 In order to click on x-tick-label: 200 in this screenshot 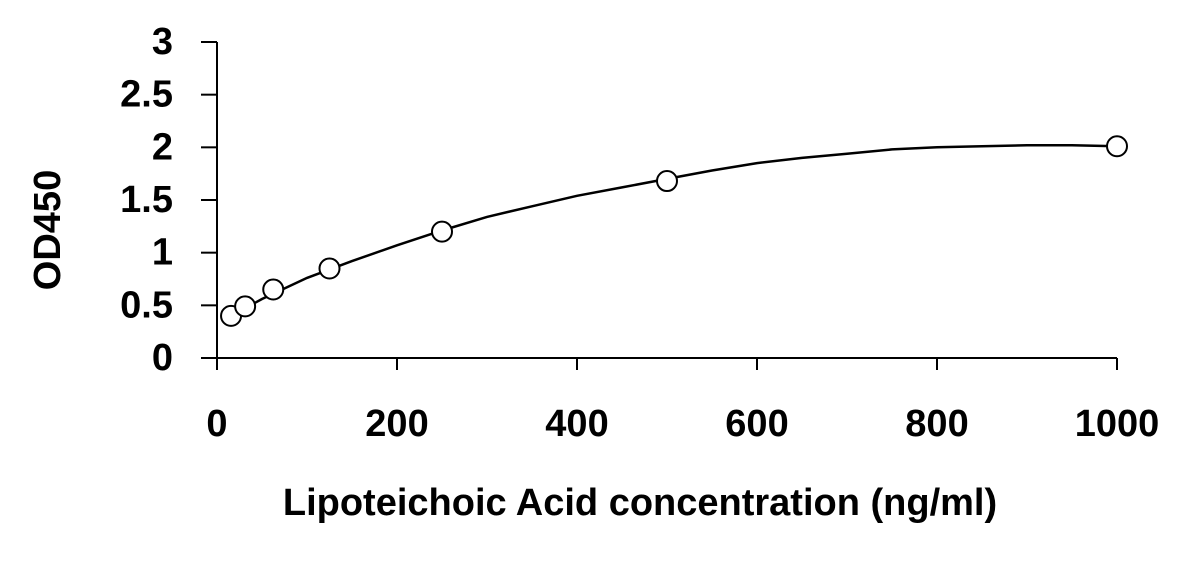, I will do `click(396, 424)`.